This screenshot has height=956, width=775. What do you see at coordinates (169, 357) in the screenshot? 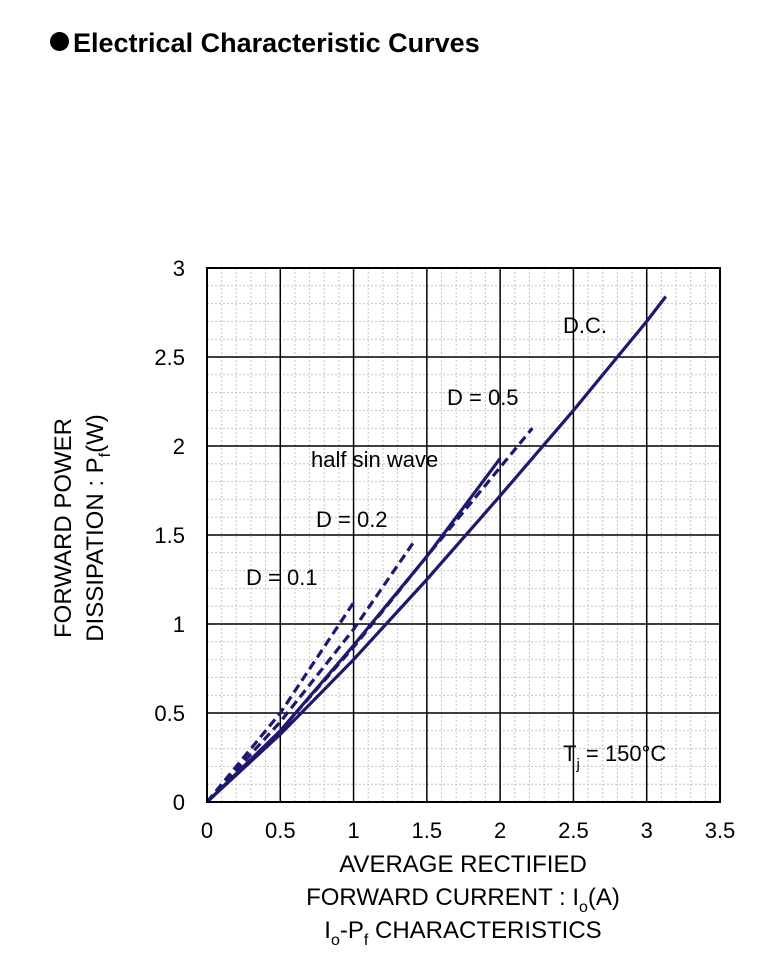
I see `y-tick-label: 2.5` at bounding box center [169, 357].